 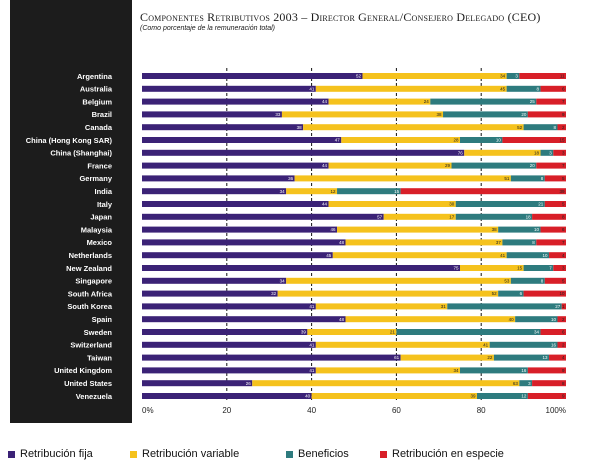 What do you see at coordinates (359, 76) in the screenshot?
I see `value-label-fija: 52` at bounding box center [359, 76].